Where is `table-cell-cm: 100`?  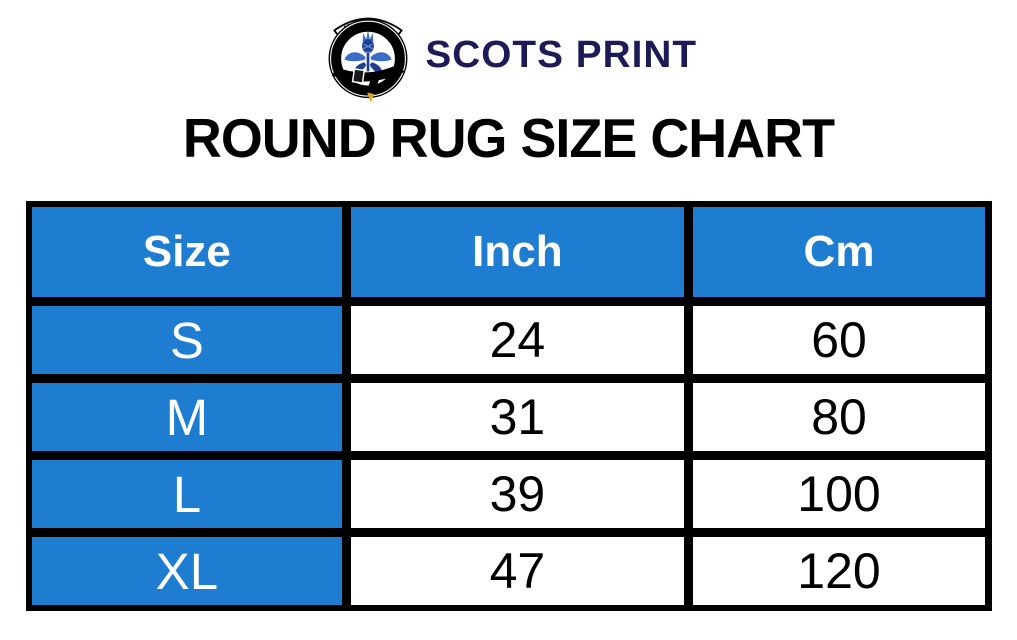
table-cell-cm: 100 is located at coordinates (839, 494).